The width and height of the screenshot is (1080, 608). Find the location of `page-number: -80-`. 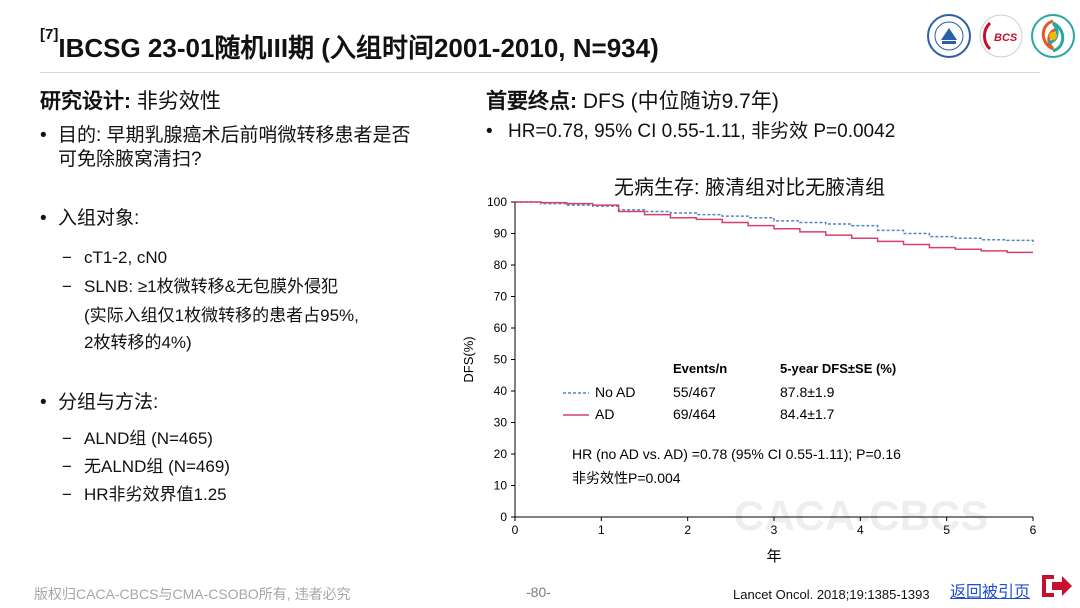

page-number: -80- is located at coordinates (538, 592).